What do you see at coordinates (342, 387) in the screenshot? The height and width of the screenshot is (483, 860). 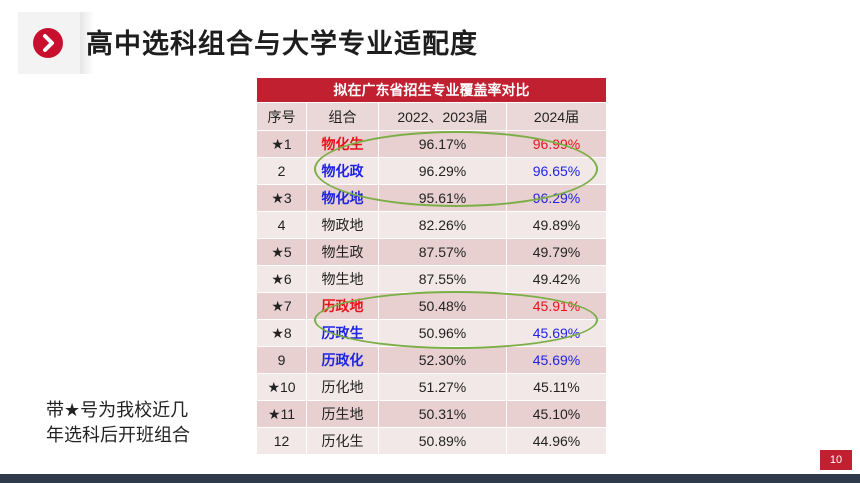 I see `row-combo: 历化地` at bounding box center [342, 387].